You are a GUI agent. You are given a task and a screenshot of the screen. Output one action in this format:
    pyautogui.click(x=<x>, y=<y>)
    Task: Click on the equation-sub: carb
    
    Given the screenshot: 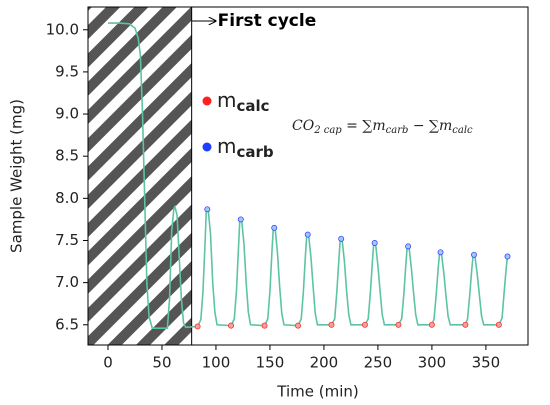 What is the action you would take?
    pyautogui.click(x=397, y=130)
    